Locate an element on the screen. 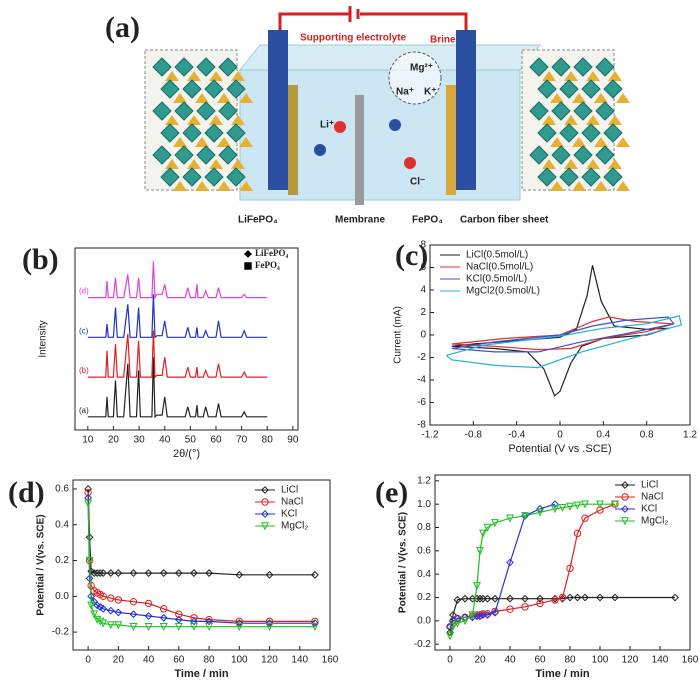 This screenshot has width=700, height=683. y-tick-label: 2 is located at coordinates (423, 312).